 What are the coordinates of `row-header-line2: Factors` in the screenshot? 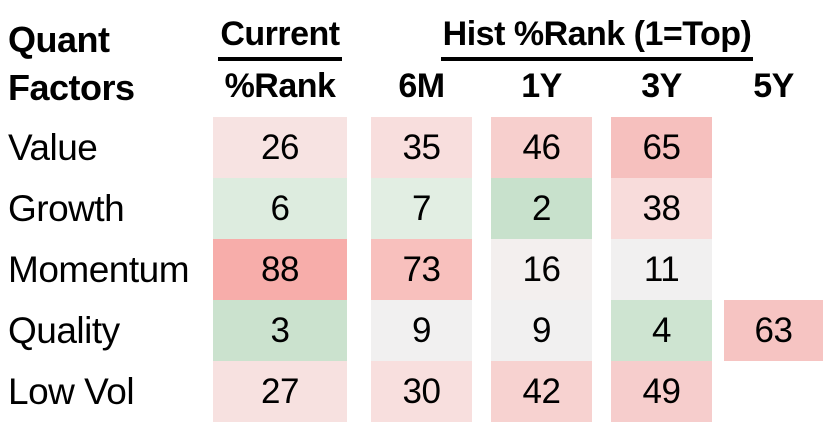 It's located at (71, 87).